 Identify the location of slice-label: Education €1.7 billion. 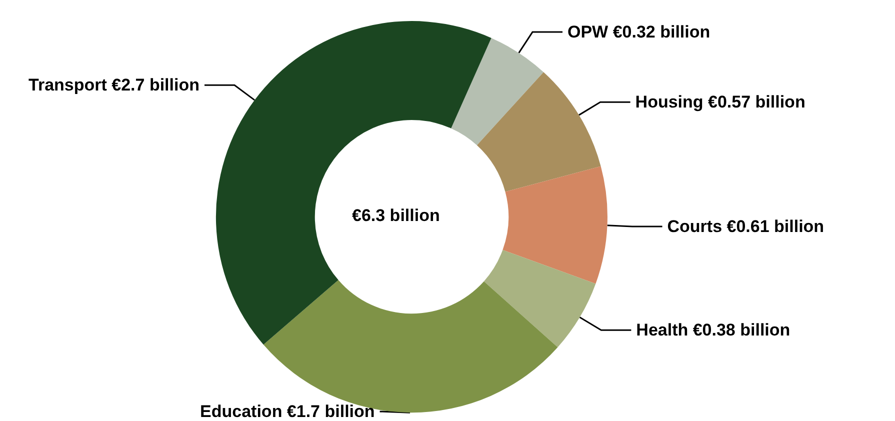
(287, 411).